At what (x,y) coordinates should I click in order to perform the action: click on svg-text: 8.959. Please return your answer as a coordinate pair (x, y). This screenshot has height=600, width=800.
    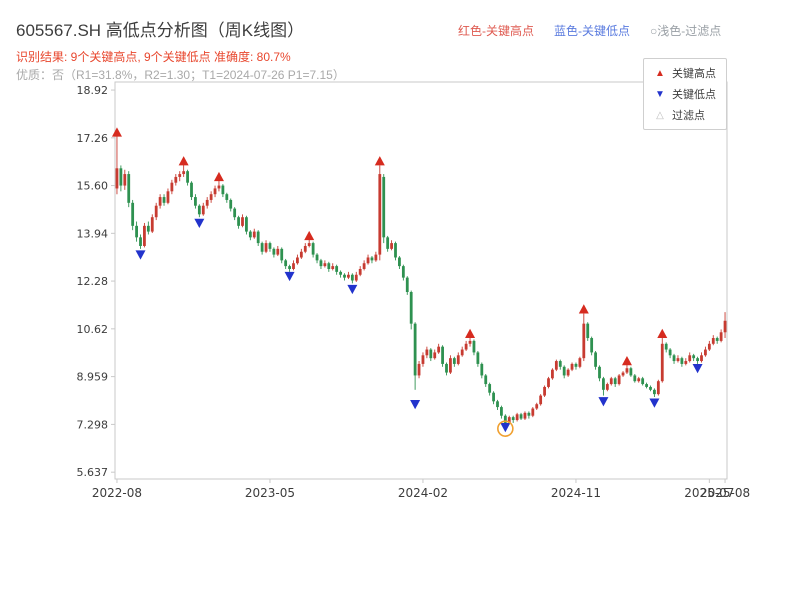
    Looking at the image, I should click on (93, 377).